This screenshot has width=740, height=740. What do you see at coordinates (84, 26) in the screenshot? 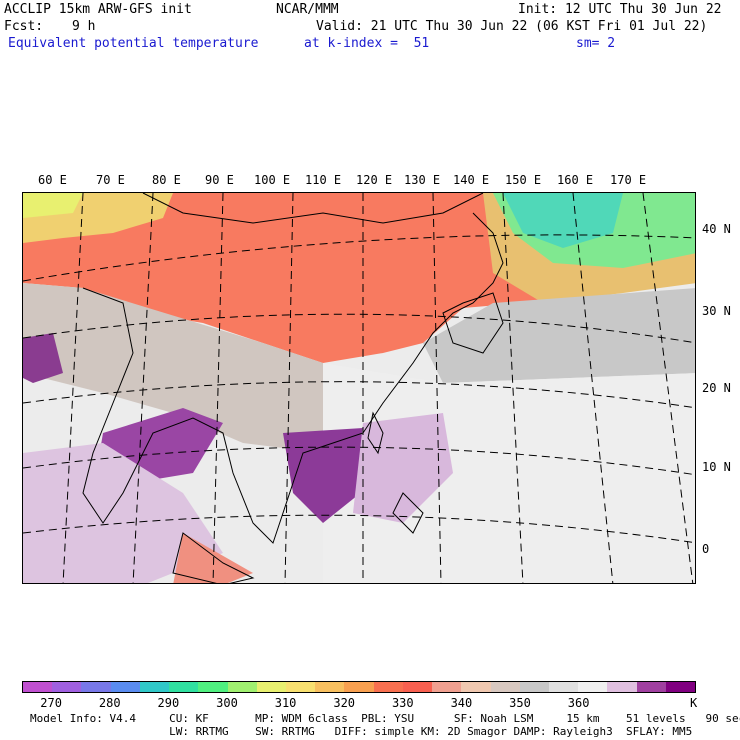
I see `forecast-hour: 9 h` at bounding box center [84, 26].